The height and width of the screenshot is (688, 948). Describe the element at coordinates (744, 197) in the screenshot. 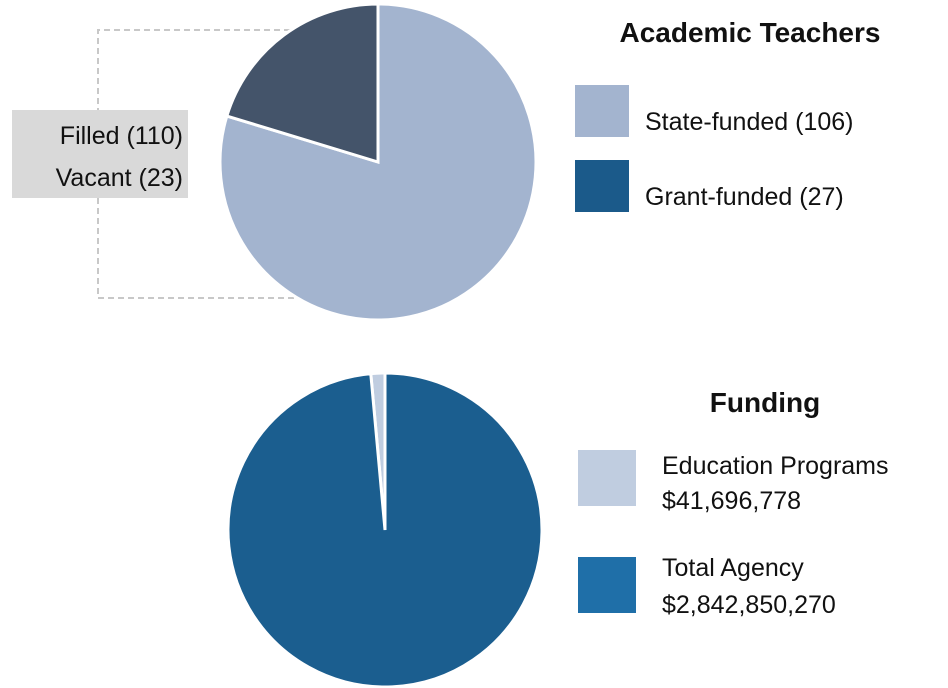

I see `legend-label: Grant-funded (27)` at that location.